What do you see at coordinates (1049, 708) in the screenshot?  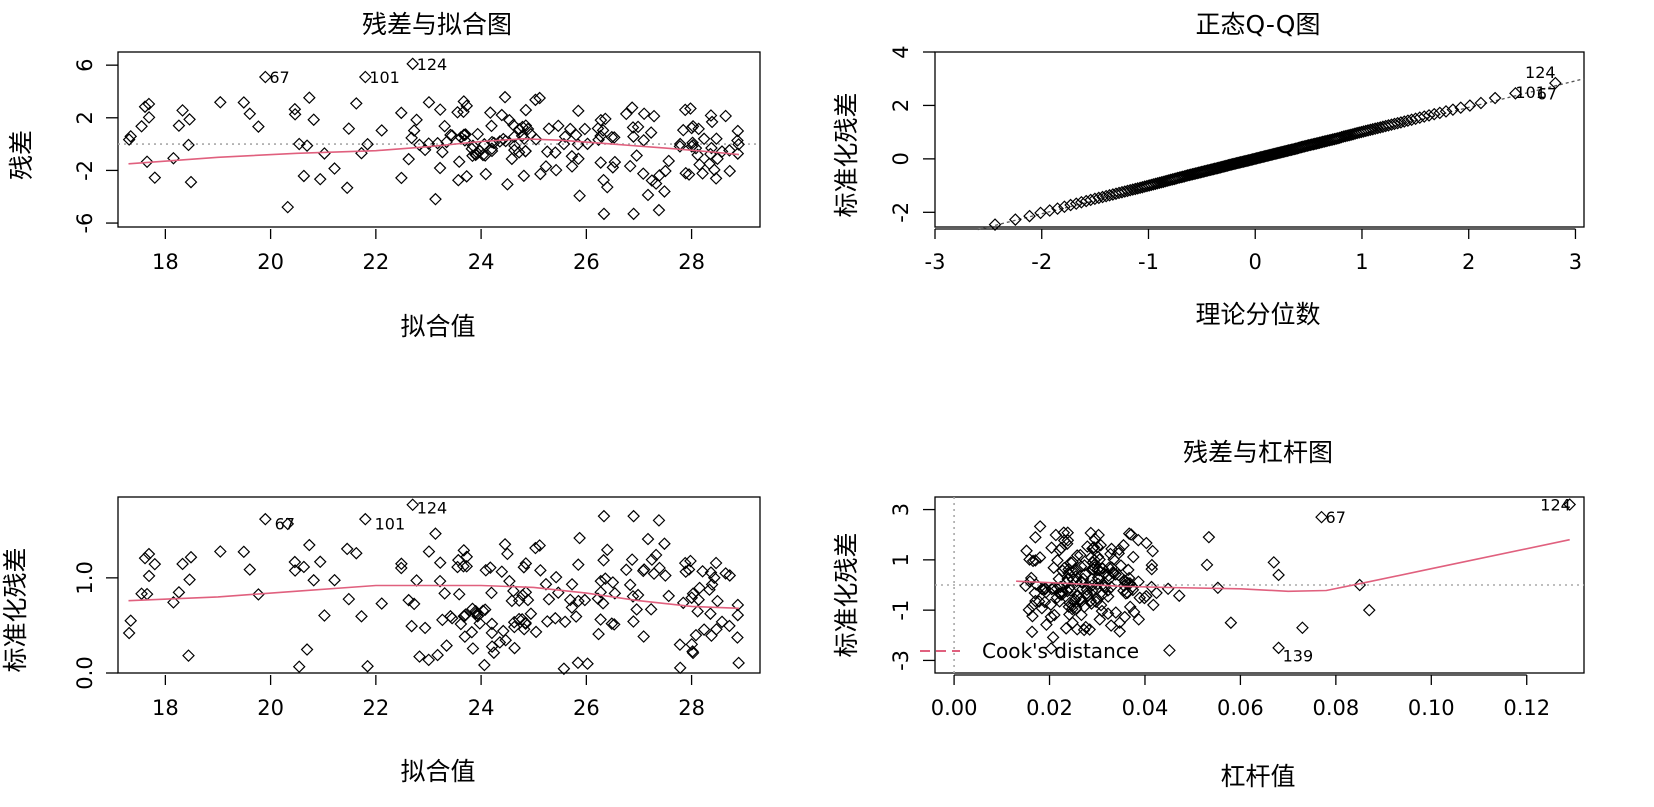 I see `x-tick-label: 0.02` at bounding box center [1049, 708].